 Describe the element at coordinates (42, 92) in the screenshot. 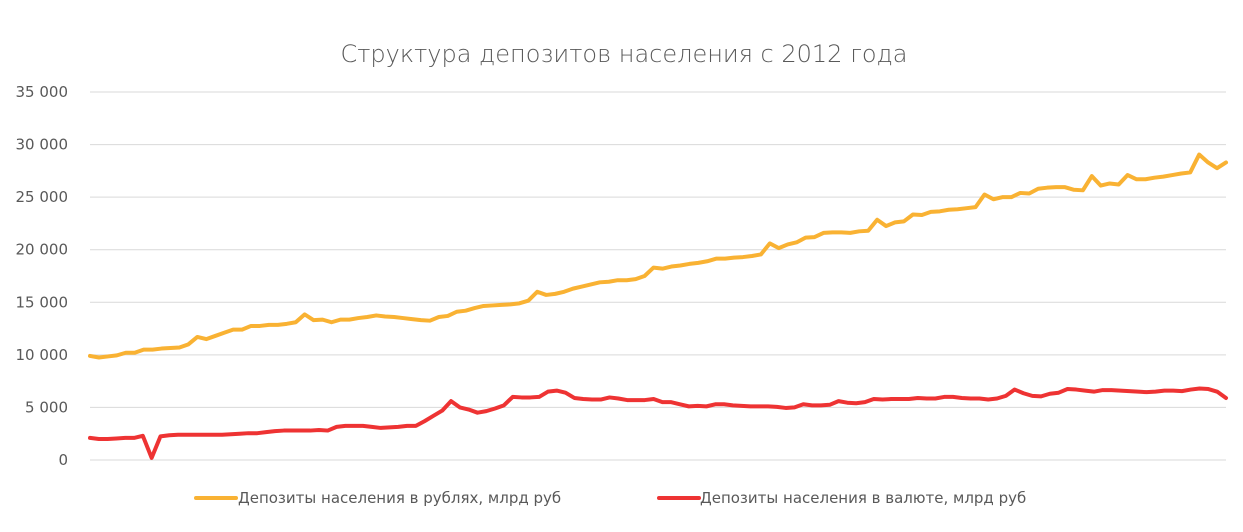

I see `y-tick-label: 35 000` at that location.